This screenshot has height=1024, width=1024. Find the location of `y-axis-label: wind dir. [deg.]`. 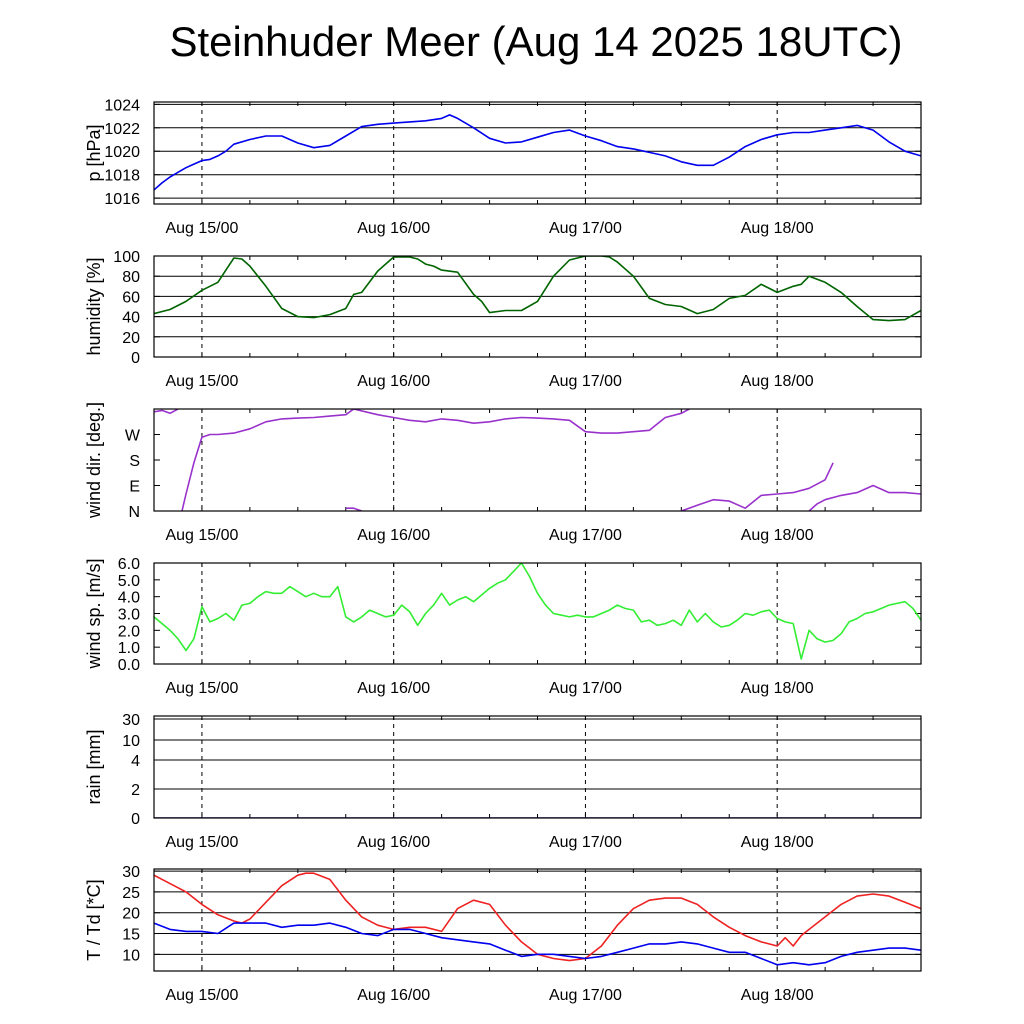

y-axis-label: wind dir. [deg.] is located at coordinates (94, 460).